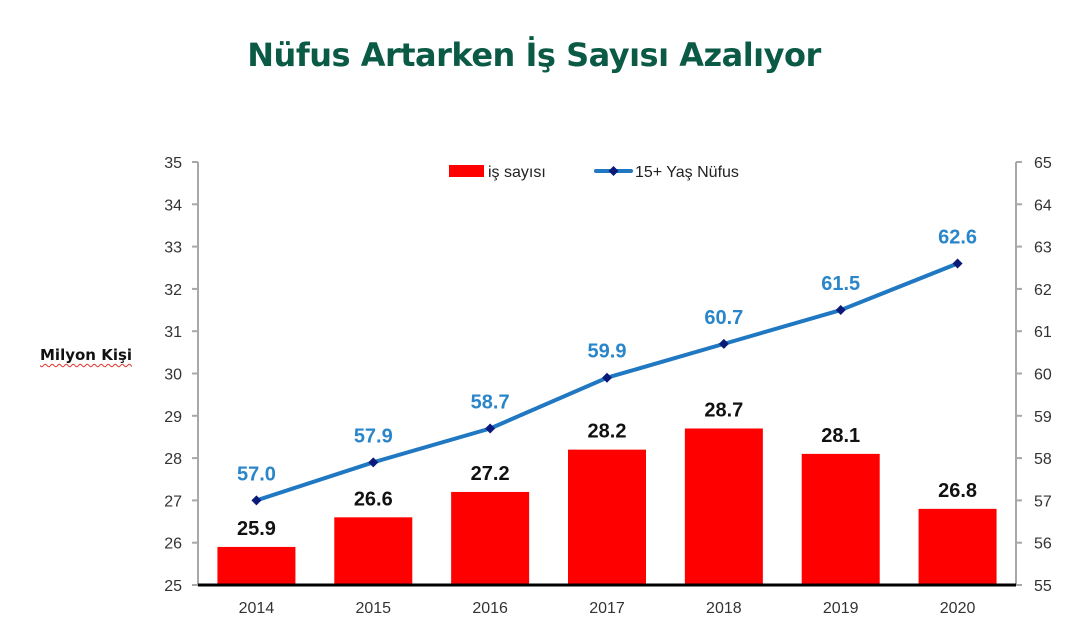 The width and height of the screenshot is (1068, 621). Describe the element at coordinates (490, 402) in the screenshot. I see `line-value-label: 58.7` at that location.